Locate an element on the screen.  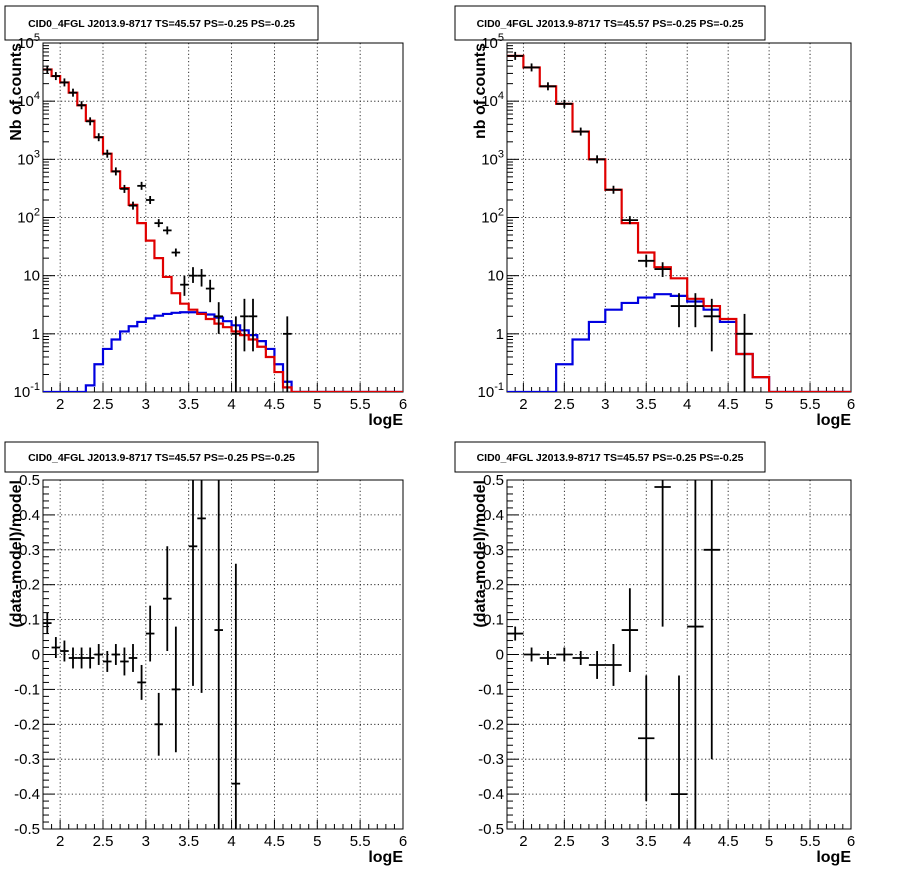
y-axis-label: nb of counts is located at coordinates (480, 91).